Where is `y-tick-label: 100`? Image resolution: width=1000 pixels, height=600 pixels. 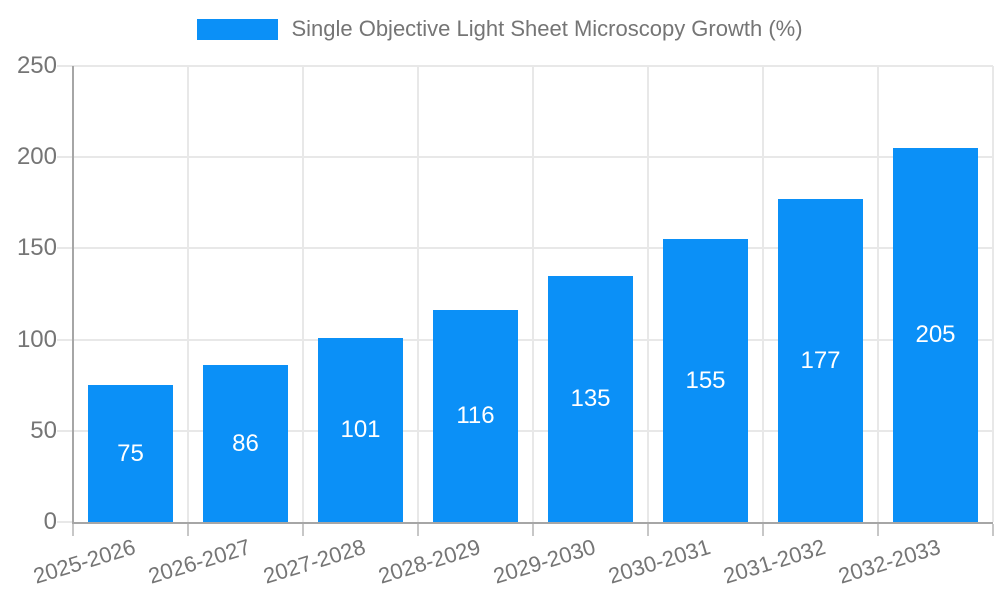
y-tick-label: 100 is located at coordinates (36, 339).